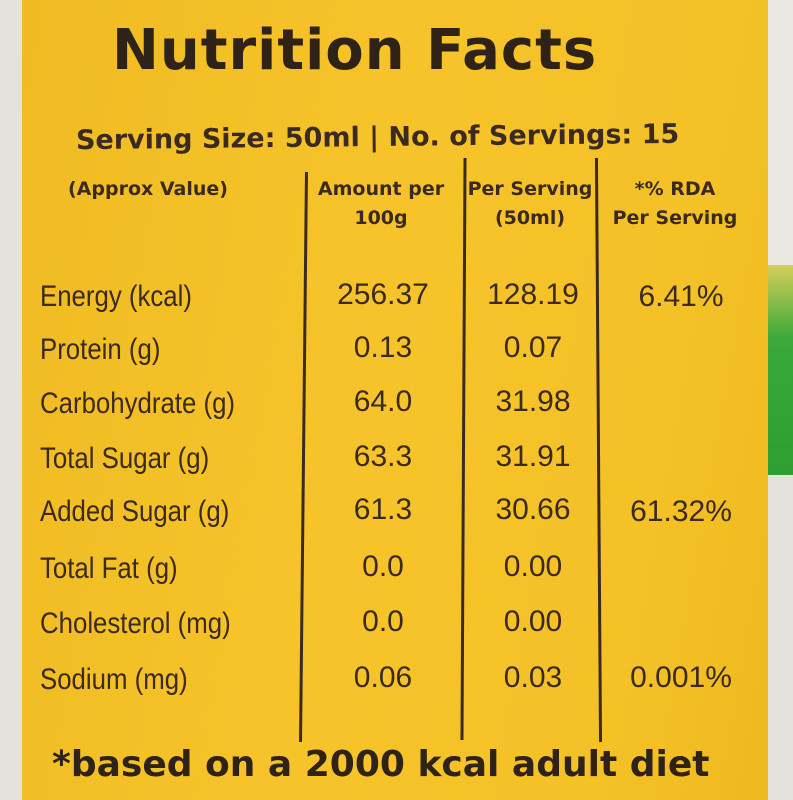  I want to click on nutrient-name: Total Sugar (g), so click(125, 458).